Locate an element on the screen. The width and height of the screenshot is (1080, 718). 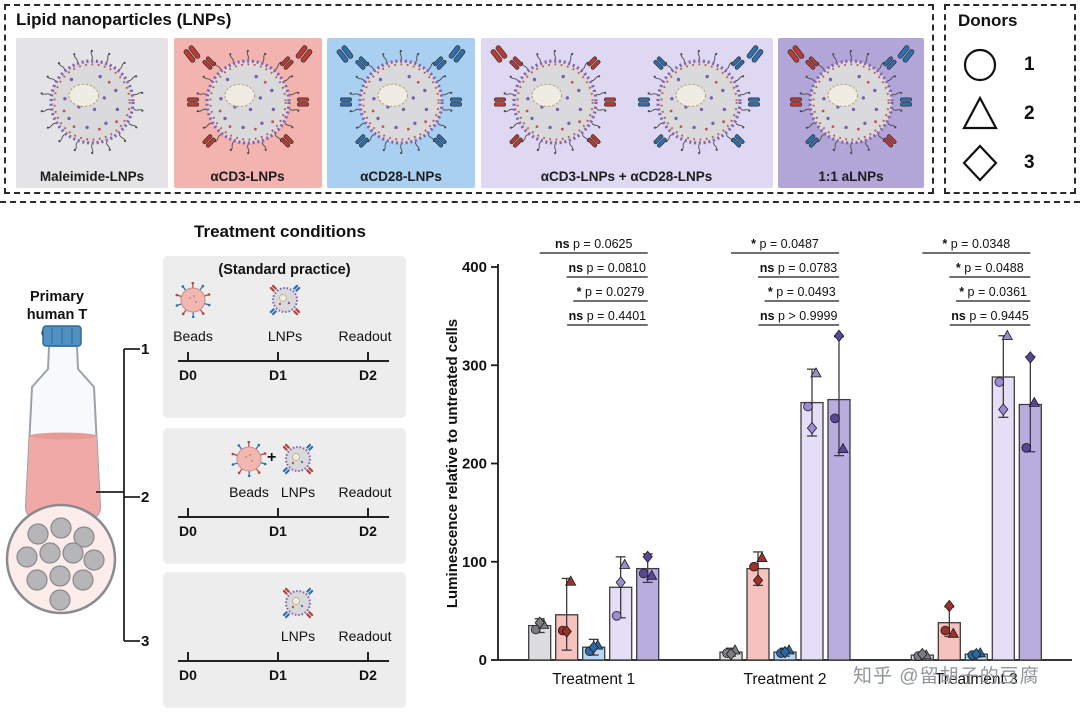
svg-text: ns p = 0.4401 is located at coordinates (608, 316).